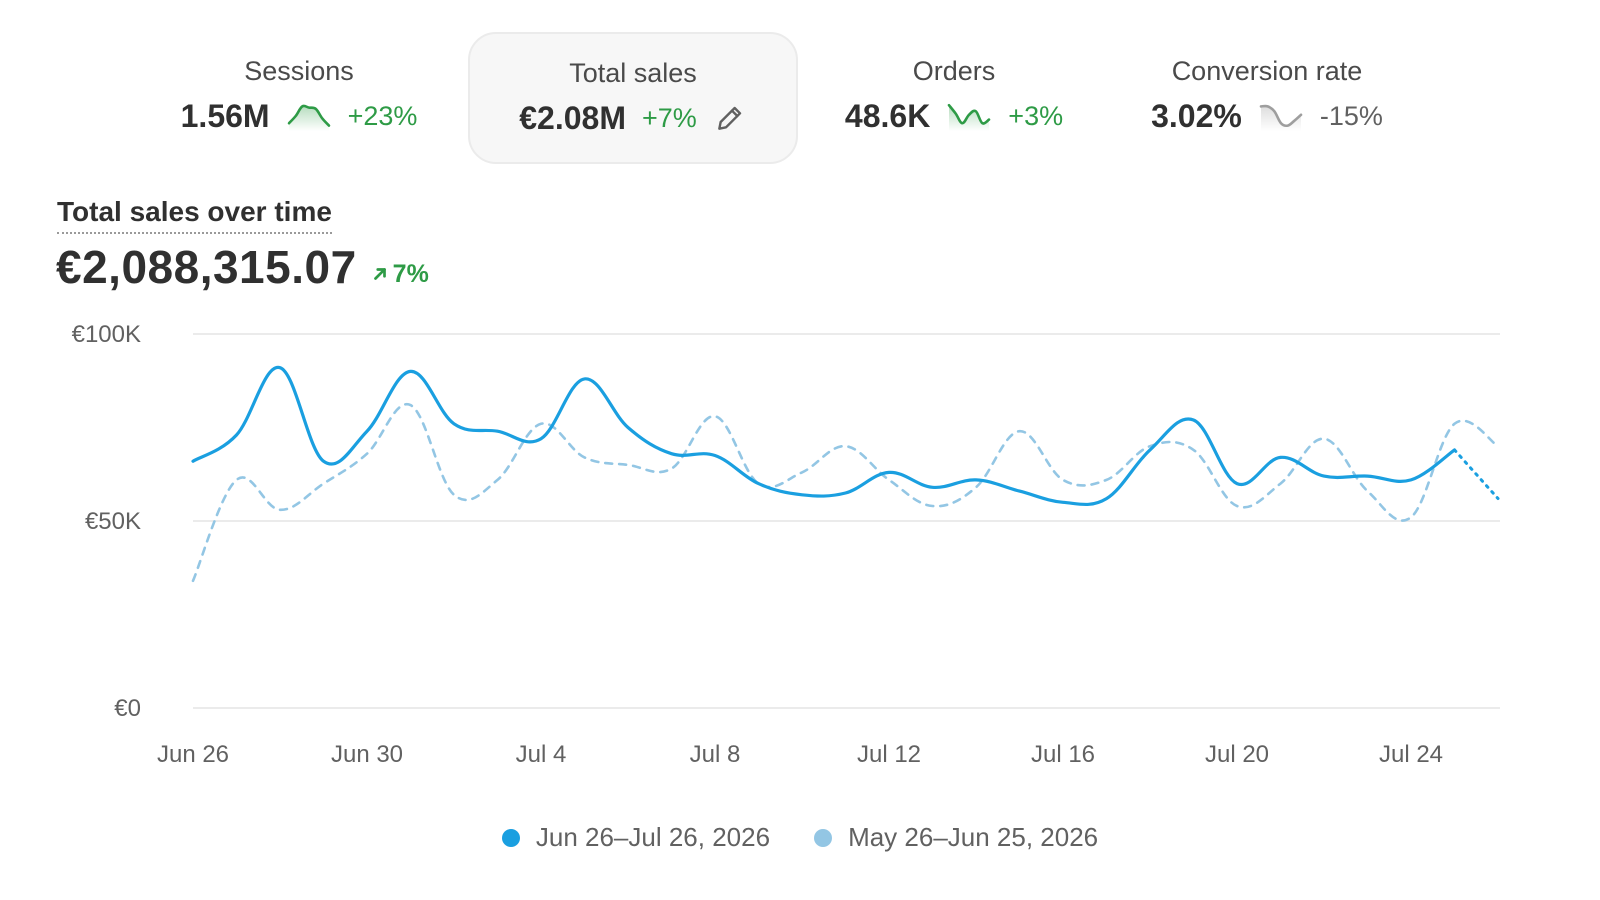 The width and height of the screenshot is (1600, 900). Describe the element at coordinates (225, 115) in the screenshot. I see `metric-value: 1.56M` at that location.